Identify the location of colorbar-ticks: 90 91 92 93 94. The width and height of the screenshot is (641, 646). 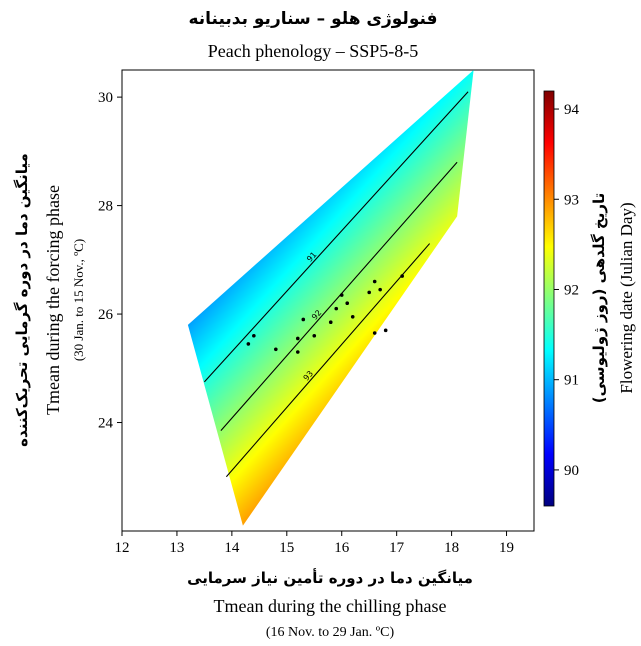
(567, 290).